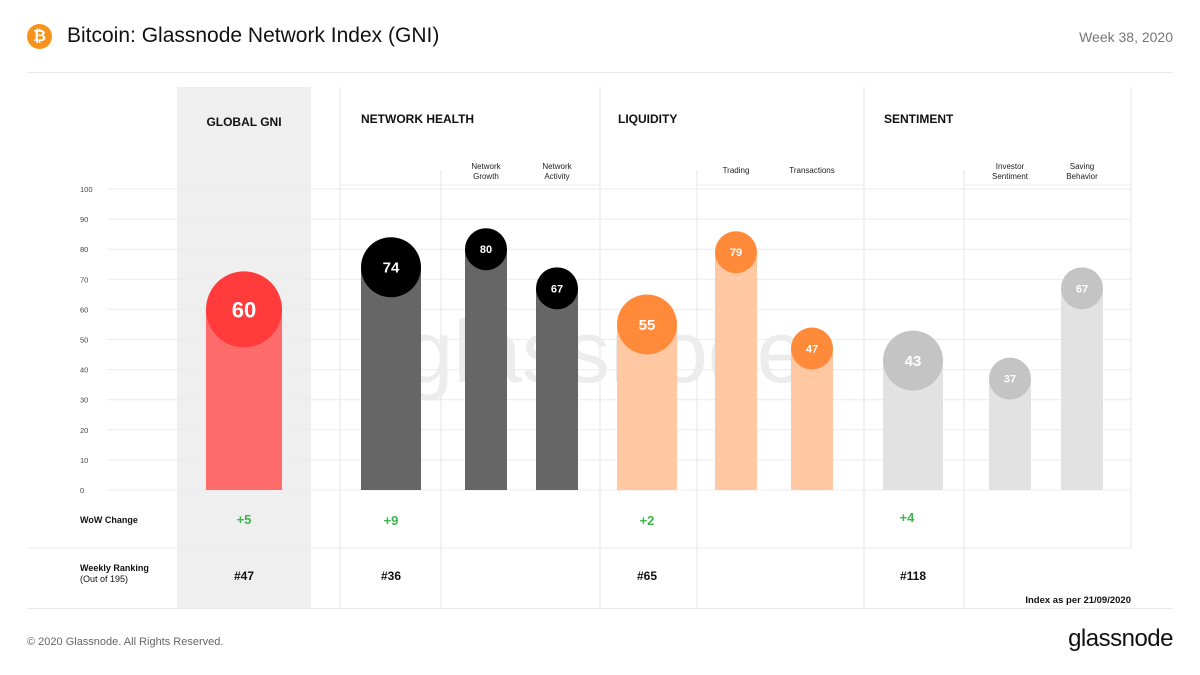 This screenshot has width=1200, height=675. I want to click on glassnode-logo: glassnode, so click(1120, 638).